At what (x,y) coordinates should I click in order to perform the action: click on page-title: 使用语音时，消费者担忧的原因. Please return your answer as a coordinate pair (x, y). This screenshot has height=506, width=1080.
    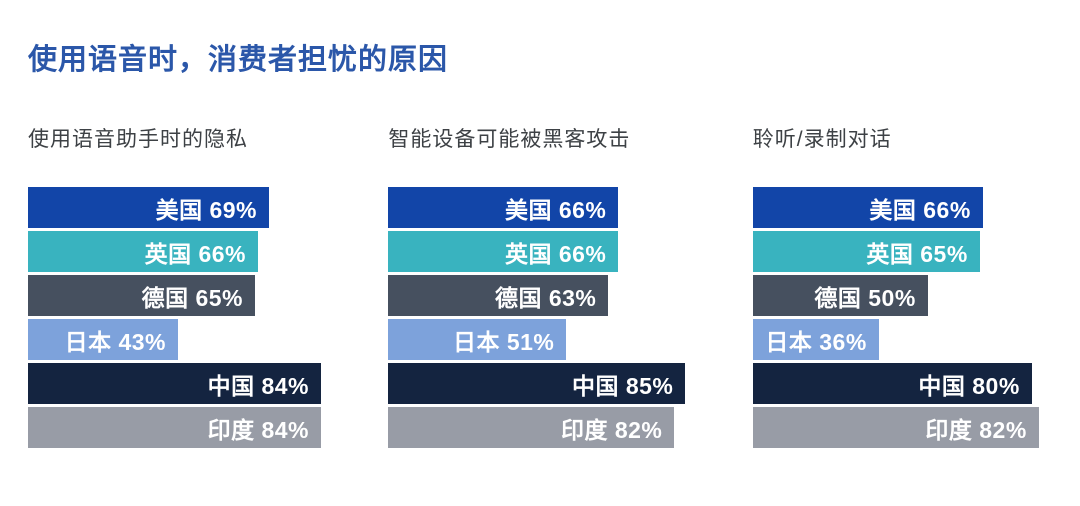
    Looking at the image, I should click on (238, 60).